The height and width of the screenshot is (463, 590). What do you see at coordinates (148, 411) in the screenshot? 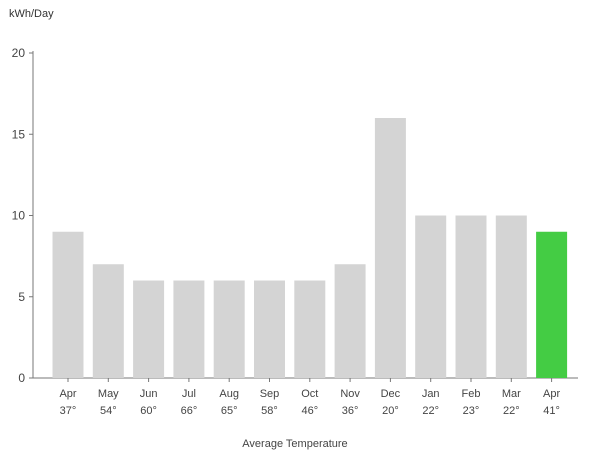
I see `temperature-label: 60°` at bounding box center [148, 411].